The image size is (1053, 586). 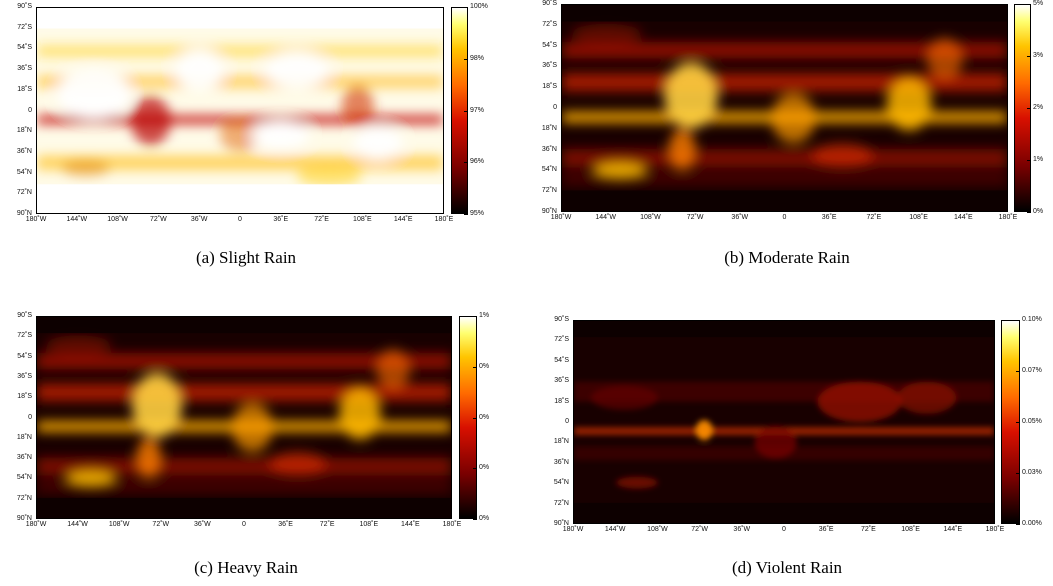 What do you see at coordinates (787, 257) in the screenshot?
I see `panel-caption: (b) Moderate Rain` at bounding box center [787, 257].